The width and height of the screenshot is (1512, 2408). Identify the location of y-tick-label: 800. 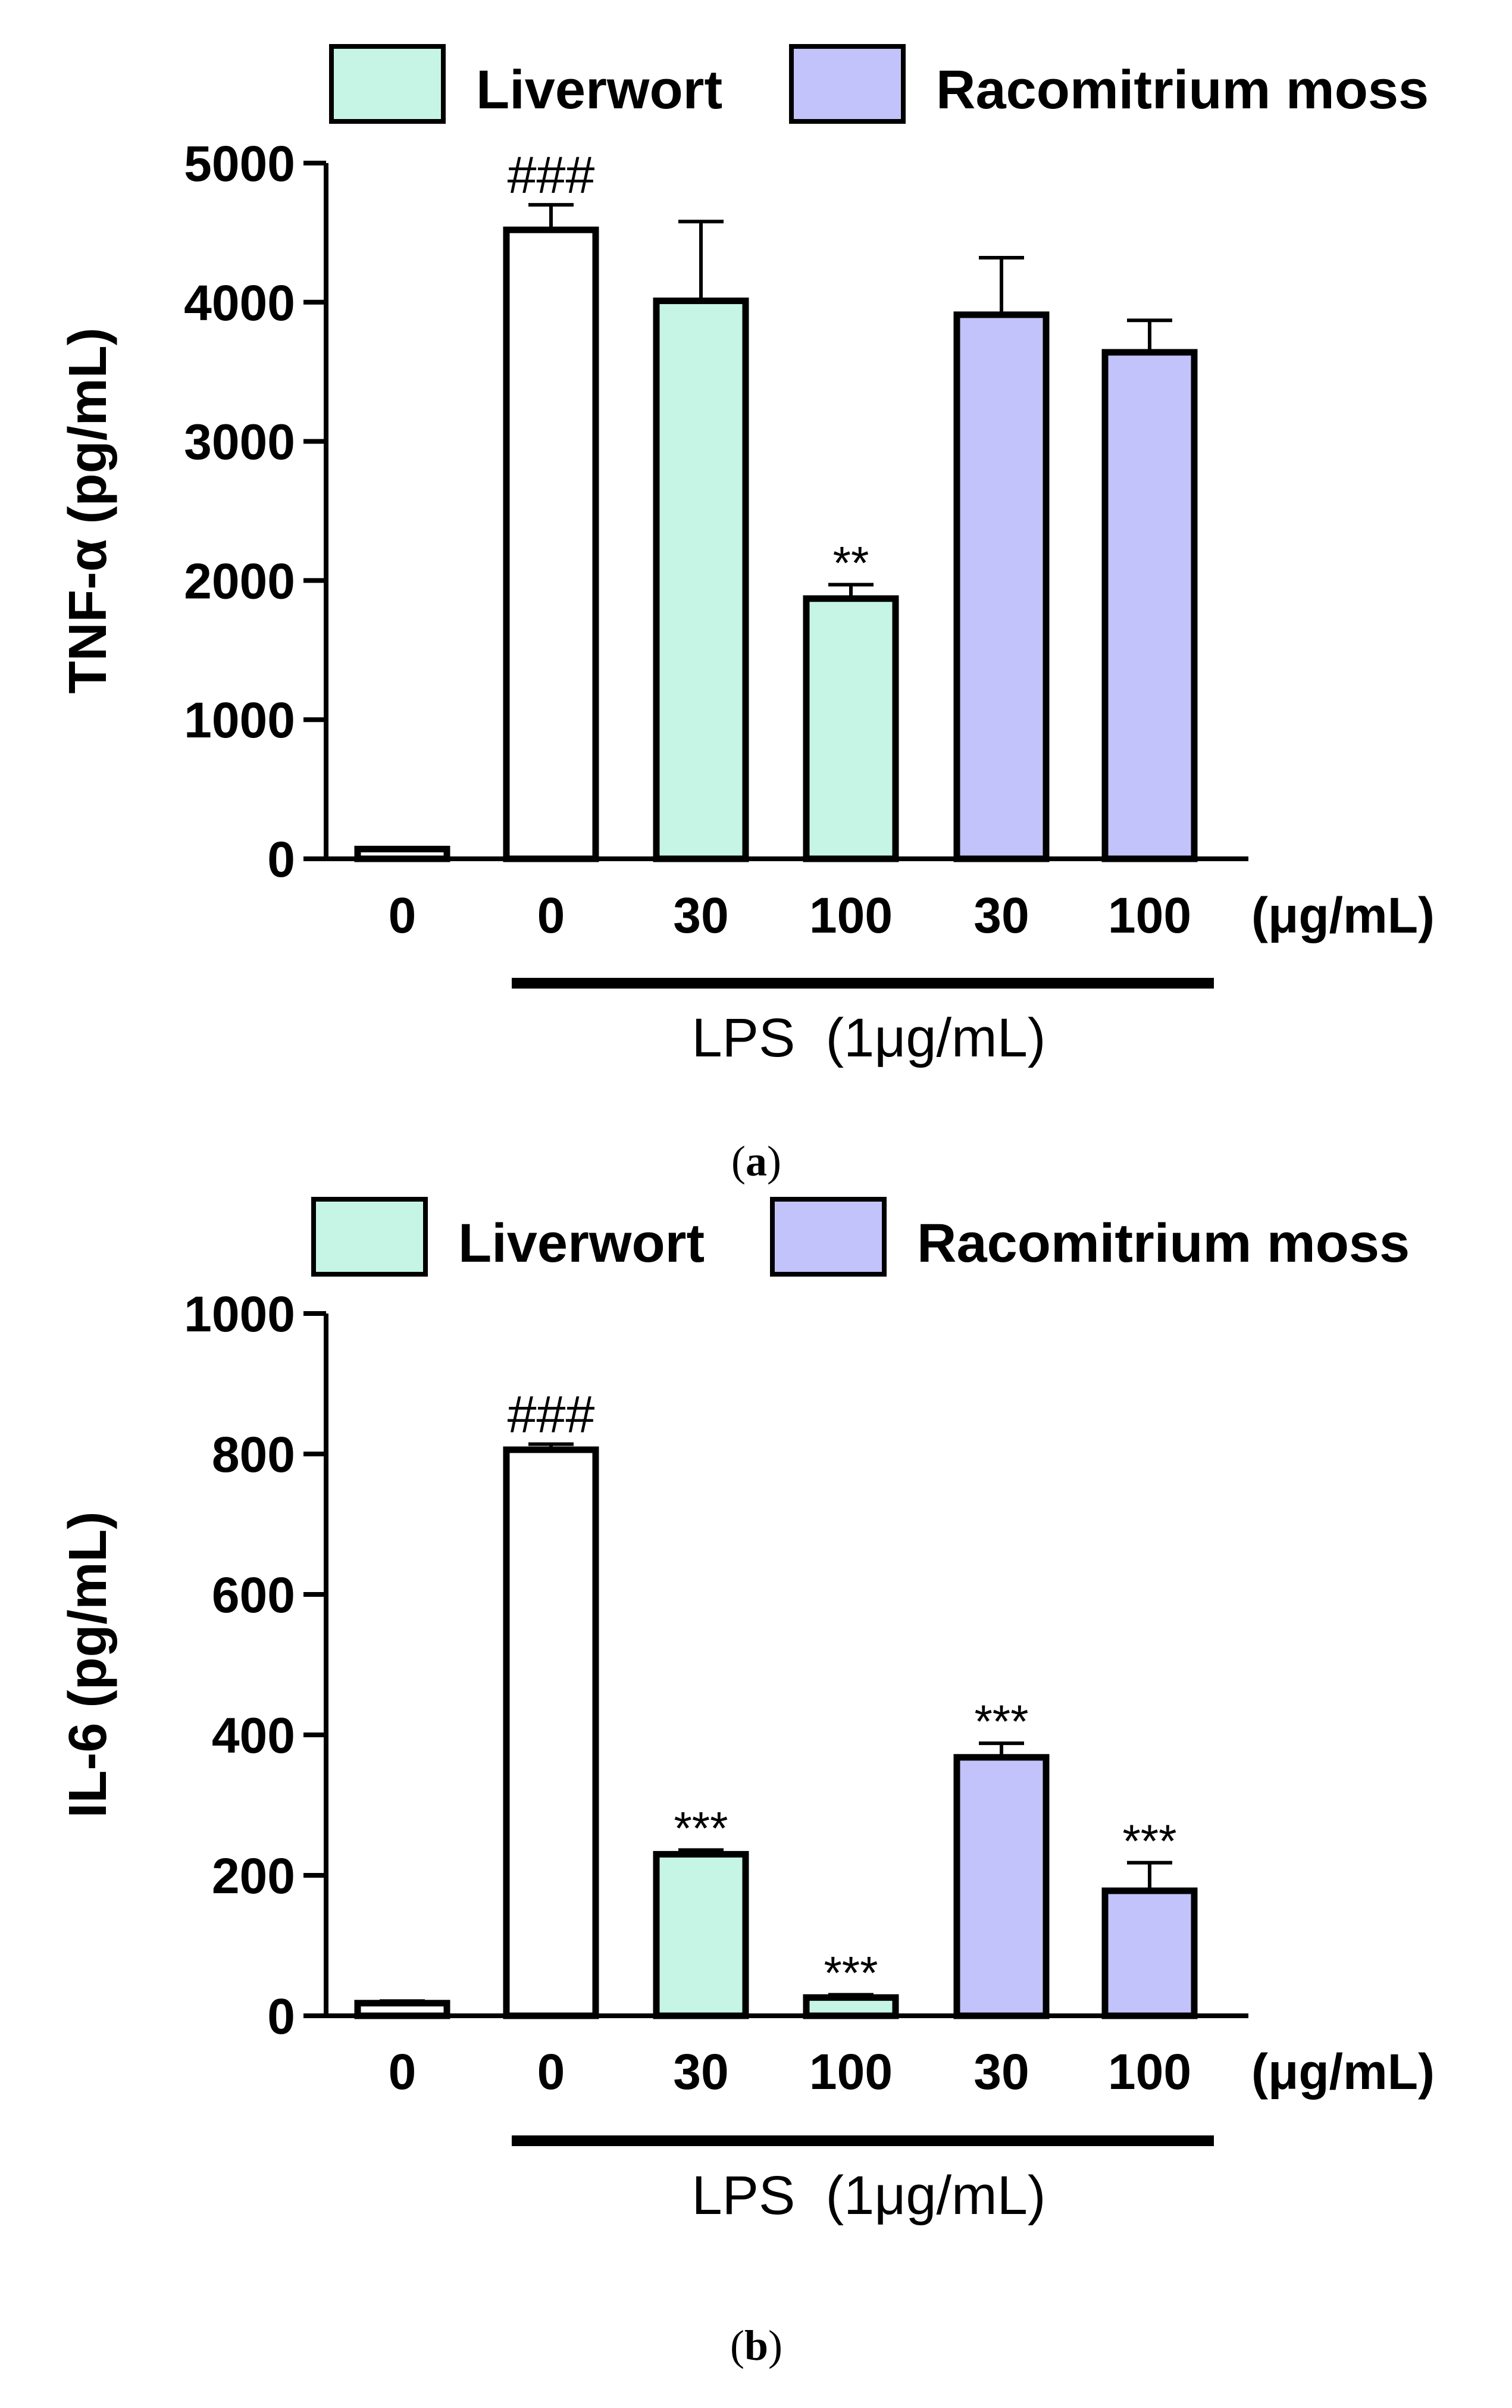
(253, 1455).